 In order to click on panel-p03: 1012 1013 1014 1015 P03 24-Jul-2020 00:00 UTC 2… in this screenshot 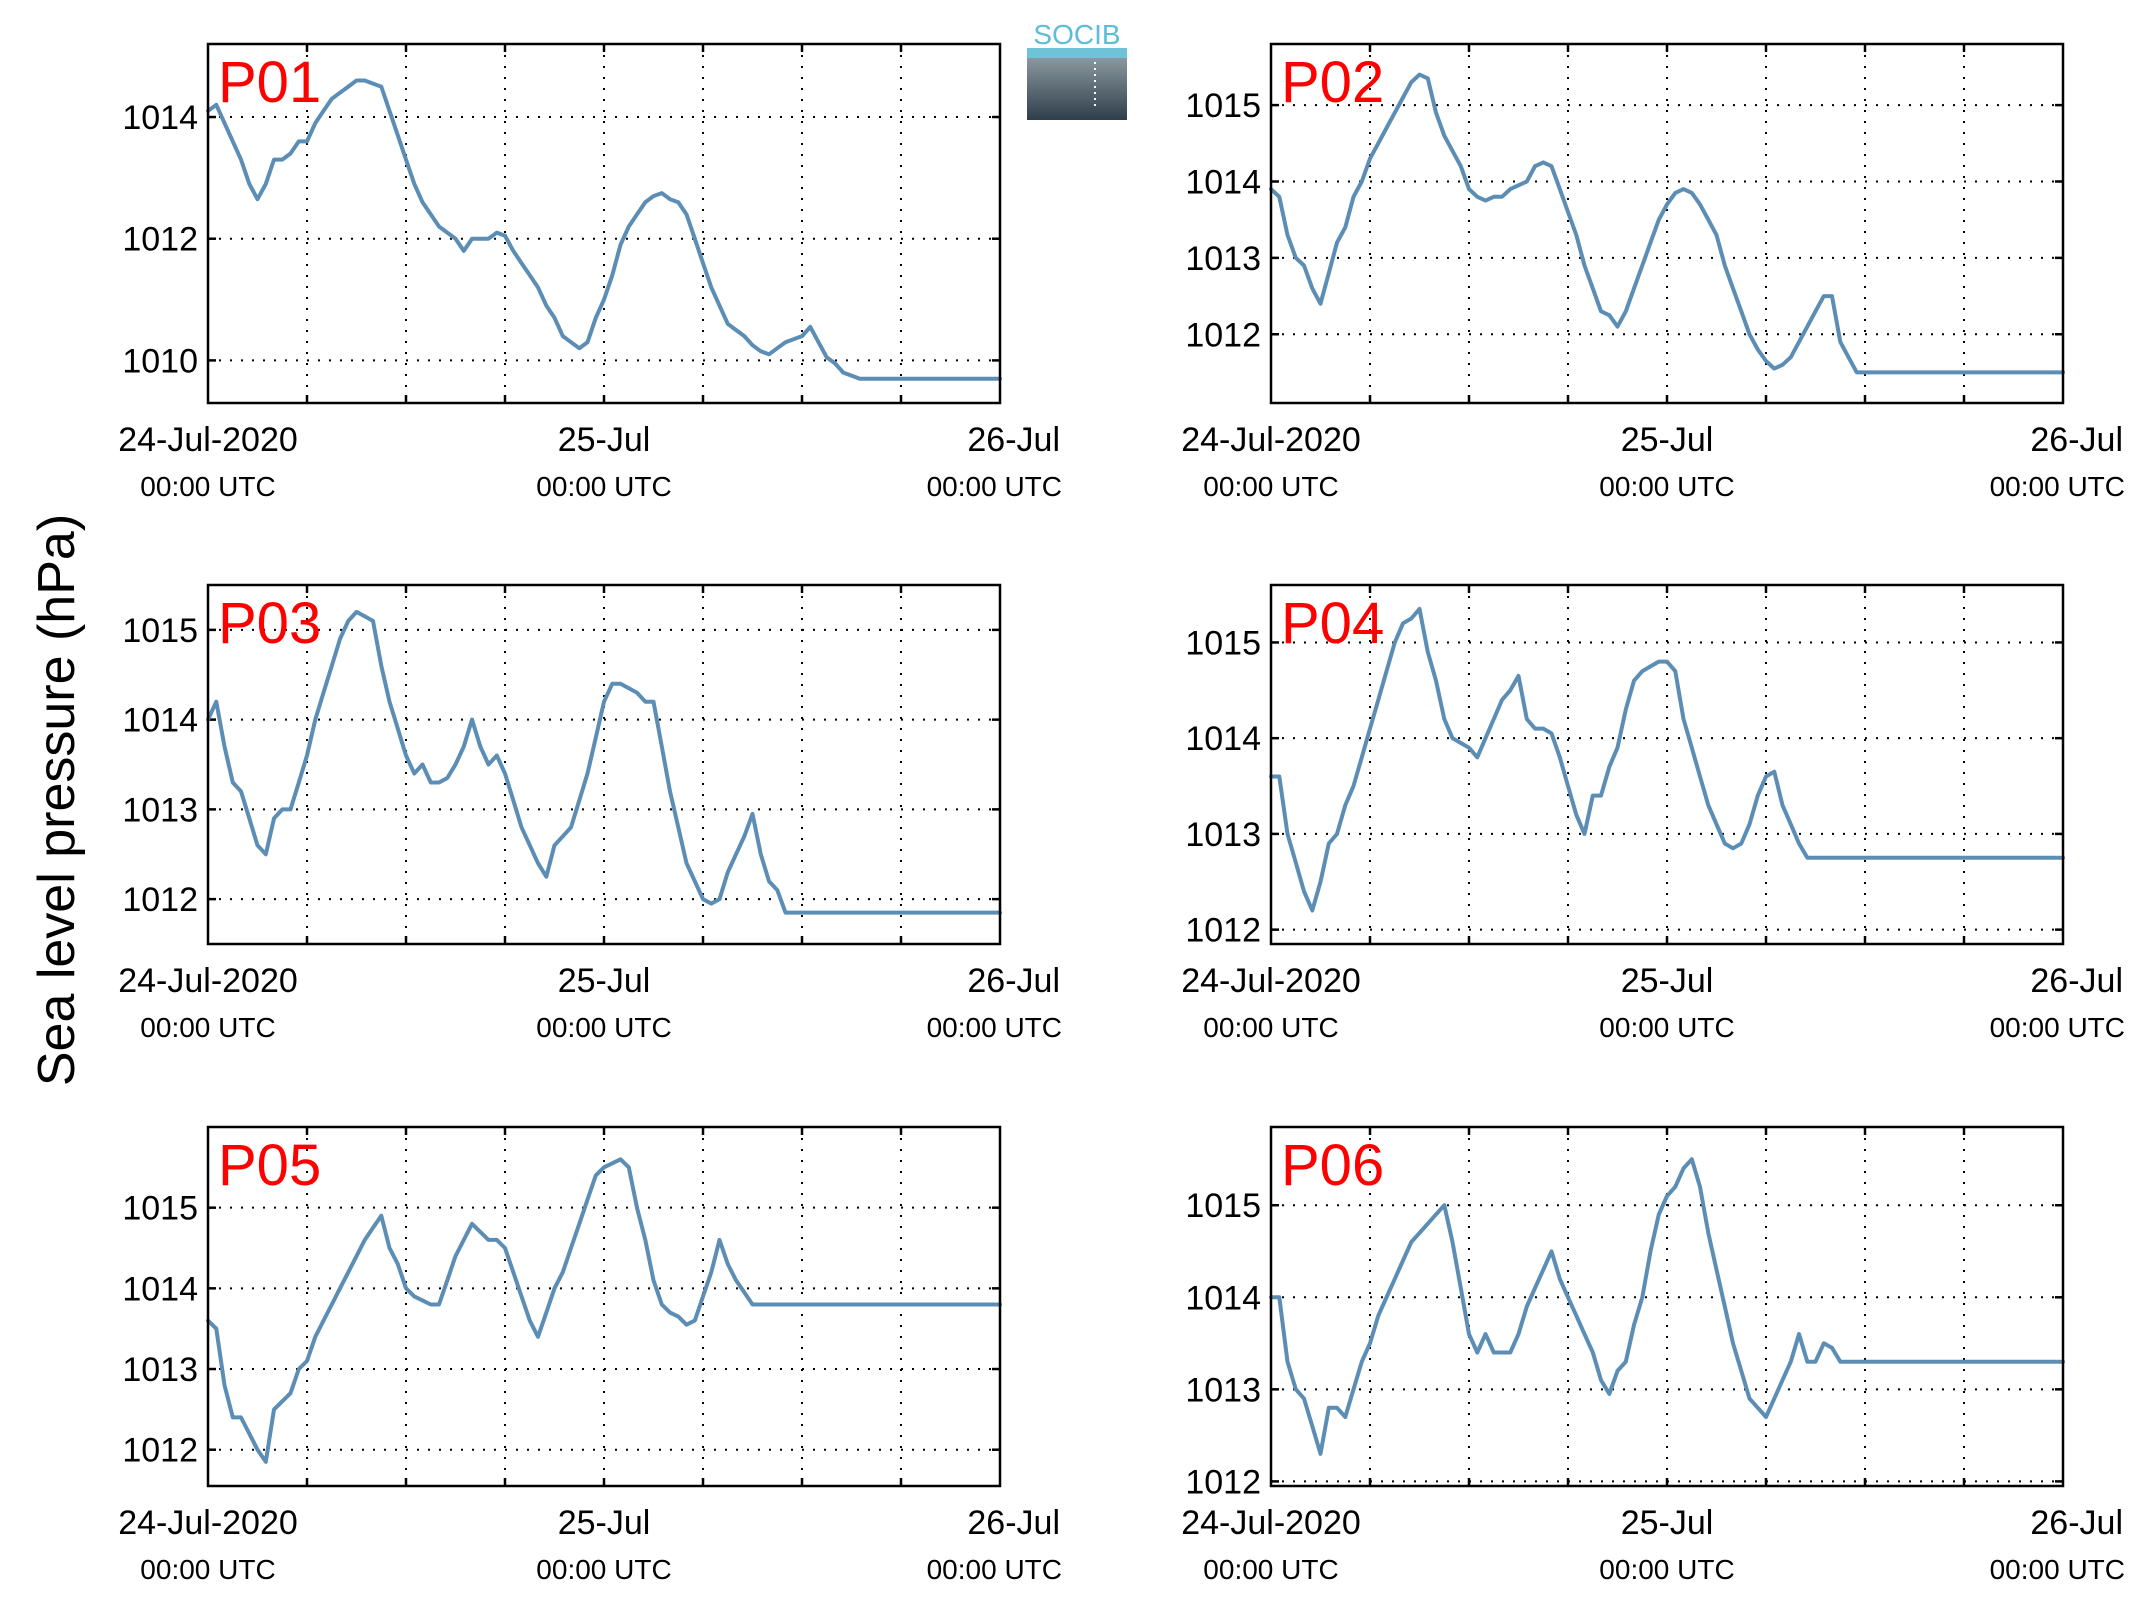, I will do `click(590, 813)`.